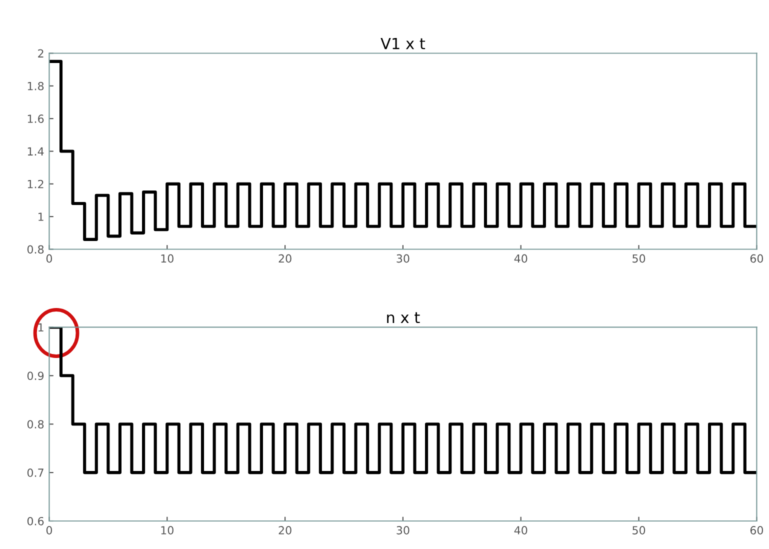 Image resolution: width=769 pixels, height=549 pixels. Describe the element at coordinates (35, 521) in the screenshot. I see `y-tick-label: 0.6` at that location.